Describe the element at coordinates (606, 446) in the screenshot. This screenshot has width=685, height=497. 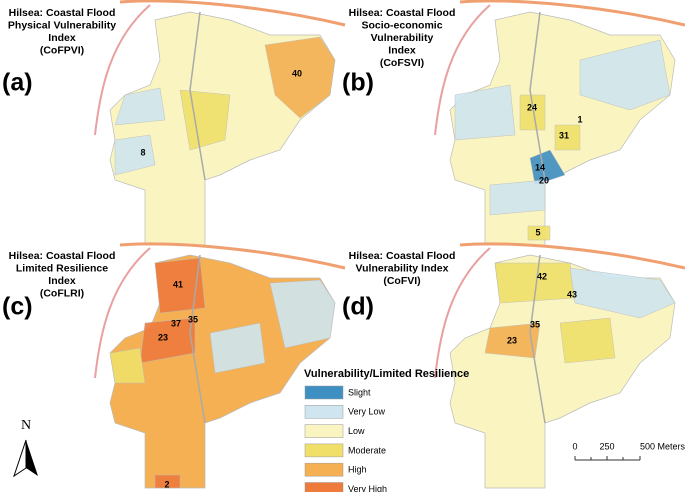
I see `scale-label: 250` at that location.